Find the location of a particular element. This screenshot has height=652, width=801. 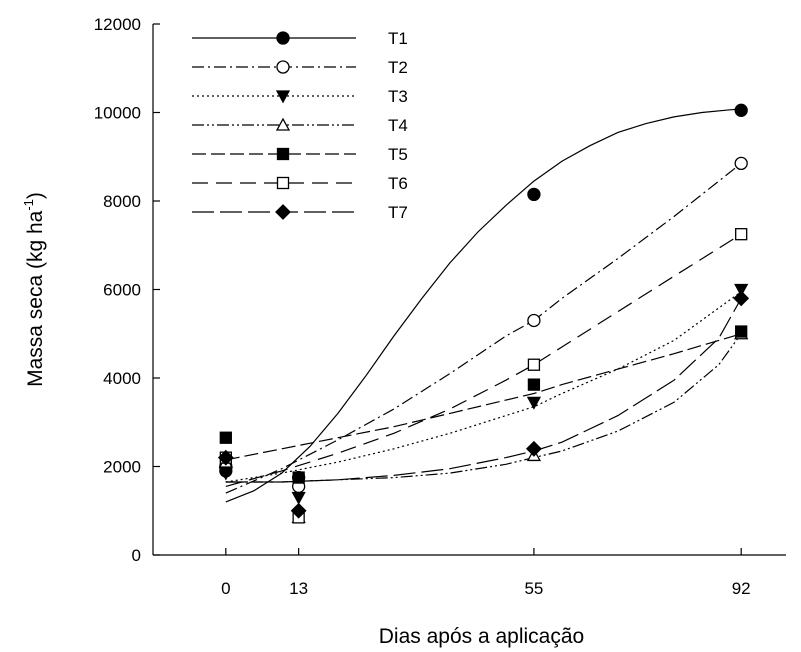

legend-label: T3 is located at coordinates (398, 96).